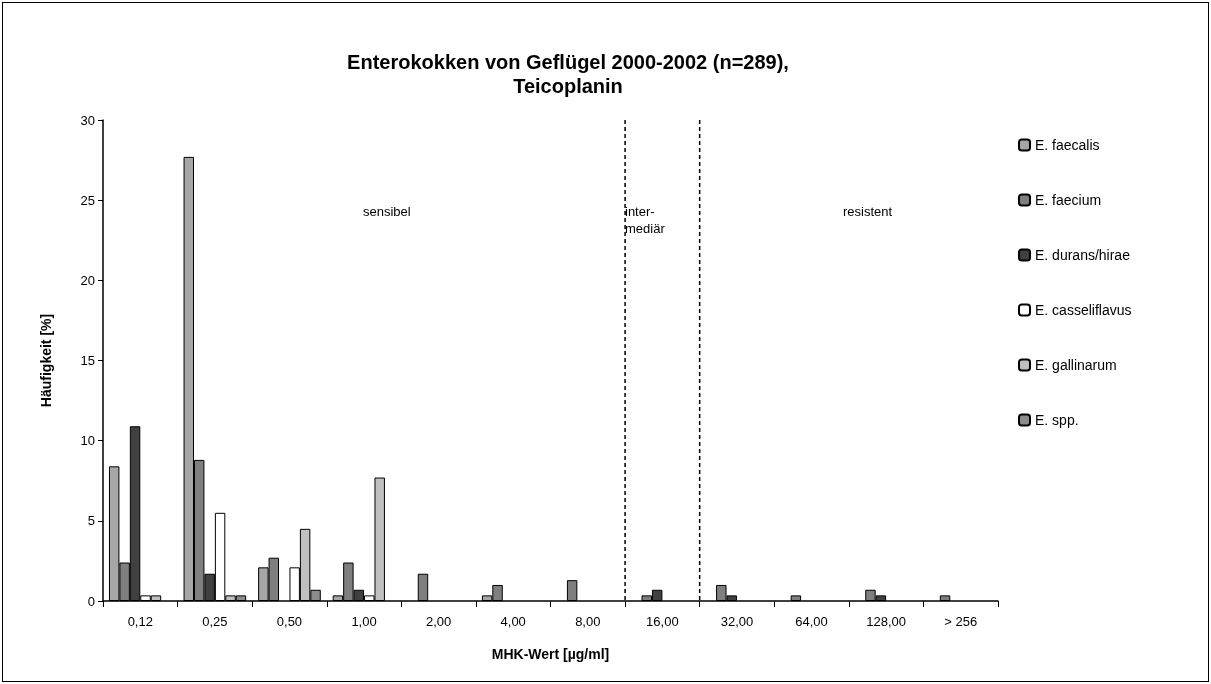 The image size is (1211, 684). Describe the element at coordinates (87, 360) in the screenshot. I see `y-tick-label: 15` at that location.